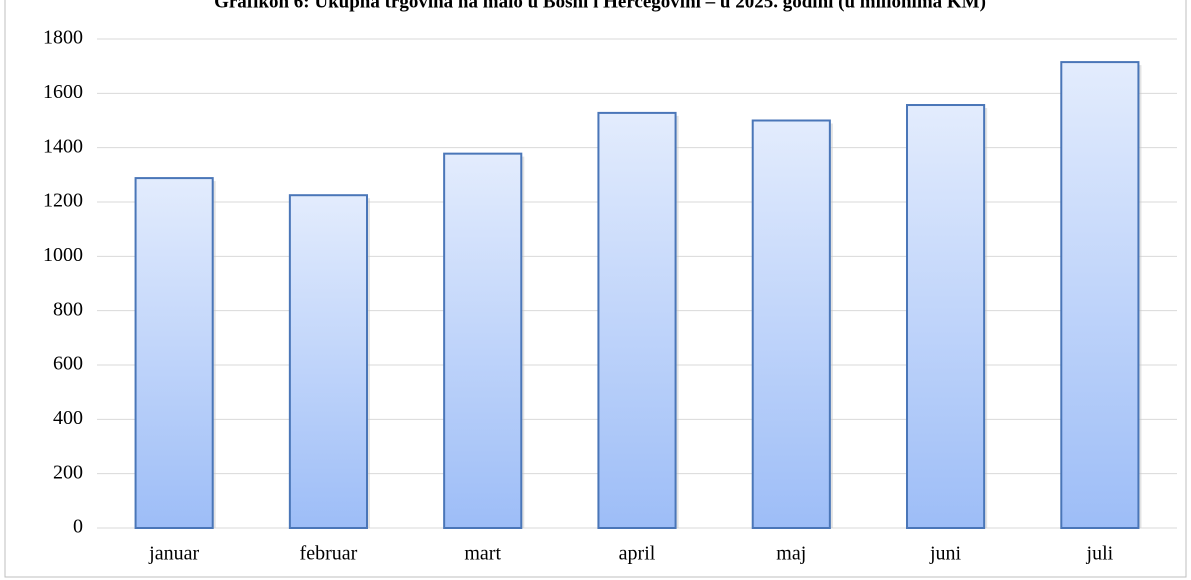 Image resolution: width=1191 pixels, height=580 pixels. Describe the element at coordinates (63, 38) in the screenshot. I see `y-tick-label: 1800` at that location.